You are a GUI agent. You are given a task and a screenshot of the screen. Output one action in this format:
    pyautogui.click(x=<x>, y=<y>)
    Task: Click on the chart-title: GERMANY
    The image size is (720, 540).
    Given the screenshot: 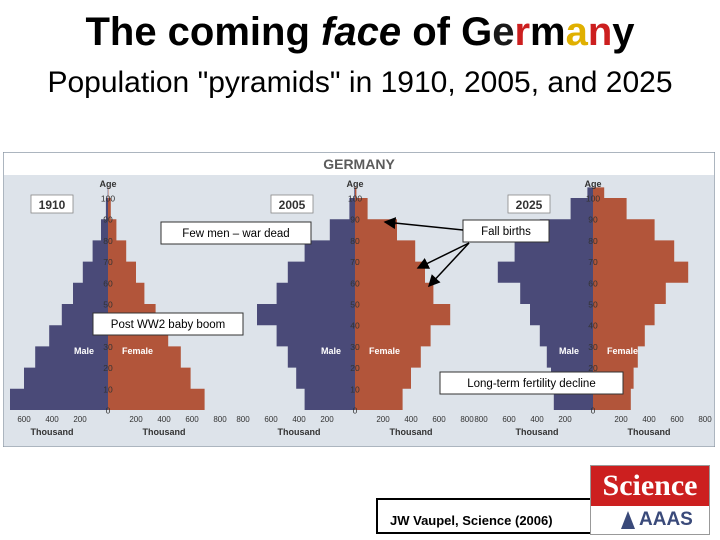 What is the action you would take?
    pyautogui.click(x=359, y=164)
    